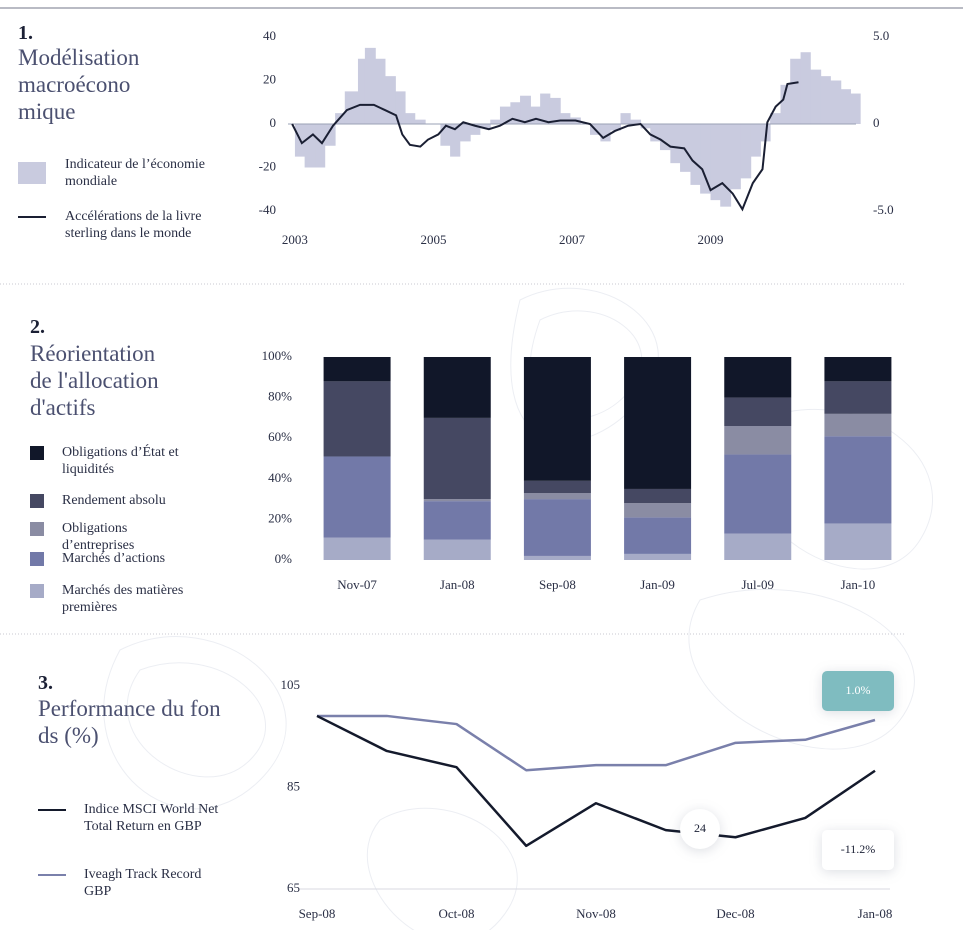 The height and width of the screenshot is (930, 963). Describe the element at coordinates (876, 122) in the screenshot. I see `y2-tick-label: 0` at that location.